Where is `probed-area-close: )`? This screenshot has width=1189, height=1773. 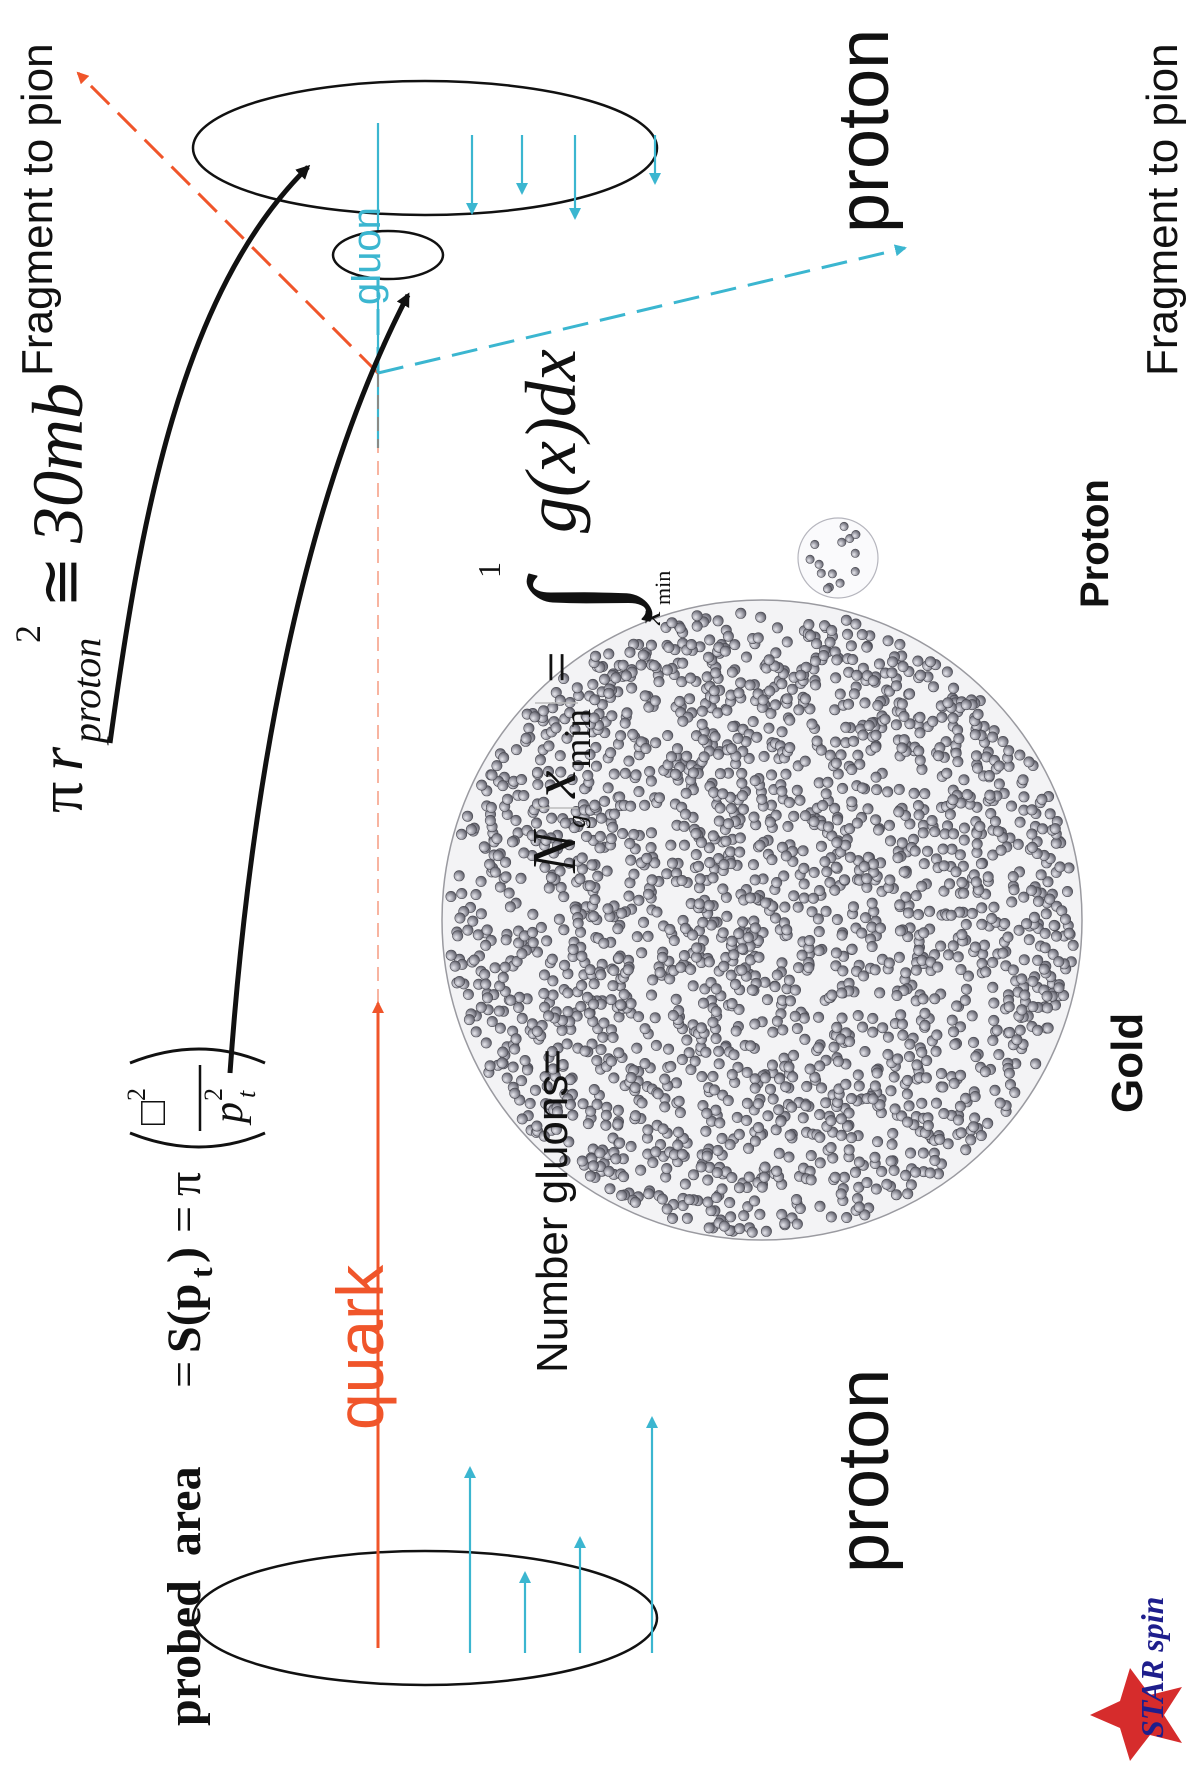
probed-area-close: ) is located at coordinates (184, 1255).